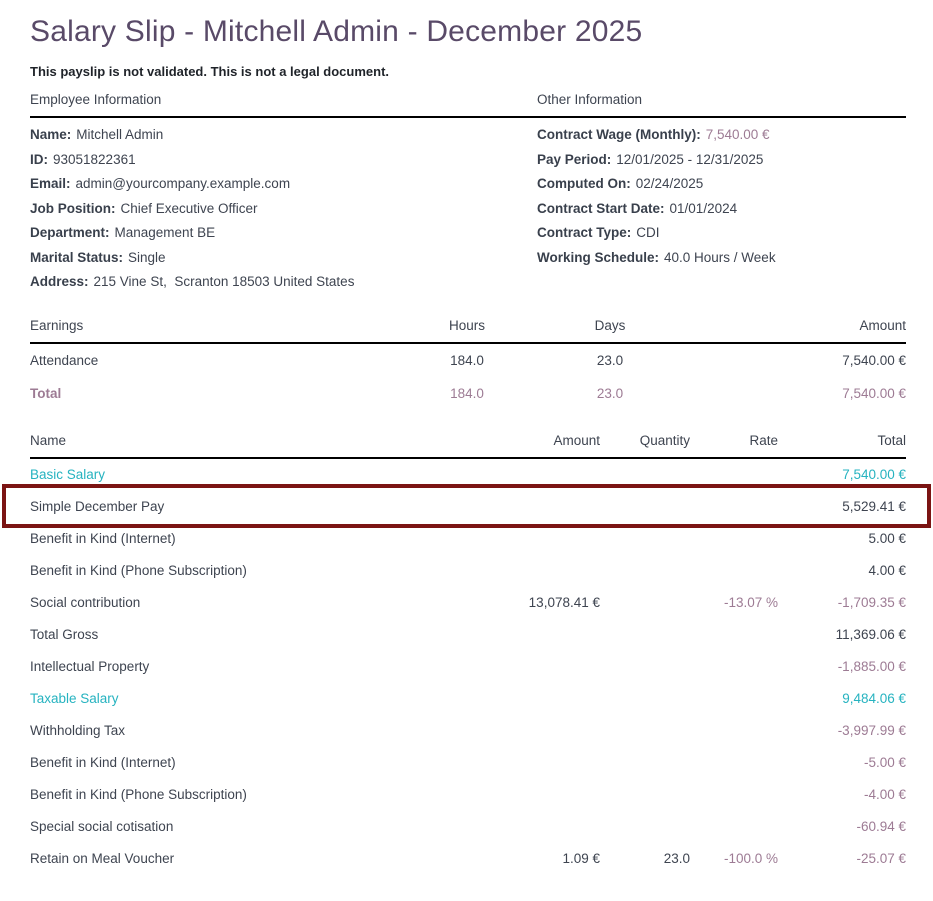 Image resolution: width=933 pixels, height=901 pixels. What do you see at coordinates (51, 134) in the screenshot?
I see `info-field-label: Name:` at bounding box center [51, 134].